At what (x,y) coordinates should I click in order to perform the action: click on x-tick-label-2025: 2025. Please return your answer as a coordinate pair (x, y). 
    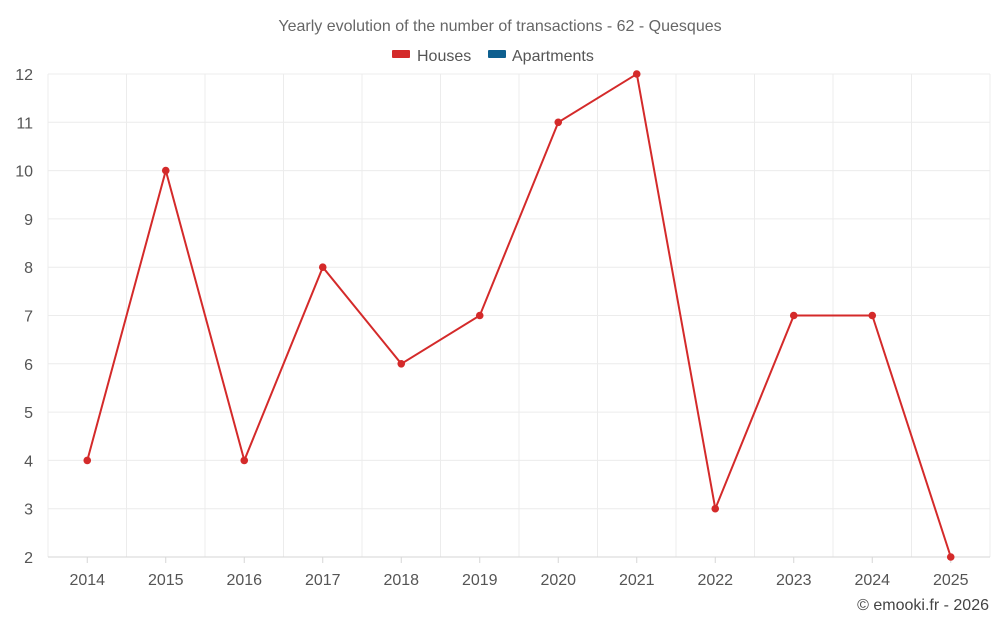
    Looking at the image, I should click on (951, 580).